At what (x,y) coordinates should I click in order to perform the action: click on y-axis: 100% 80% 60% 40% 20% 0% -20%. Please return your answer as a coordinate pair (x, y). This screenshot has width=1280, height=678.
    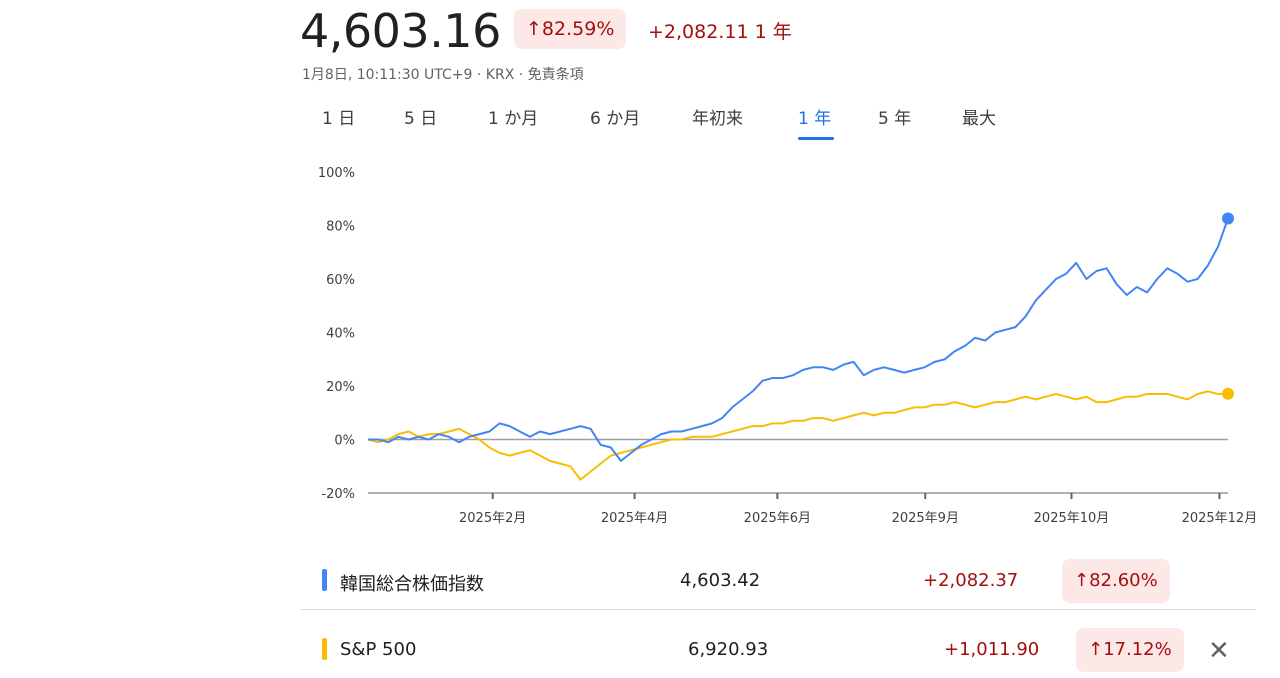
    Looking at the image, I should click on (336, 334).